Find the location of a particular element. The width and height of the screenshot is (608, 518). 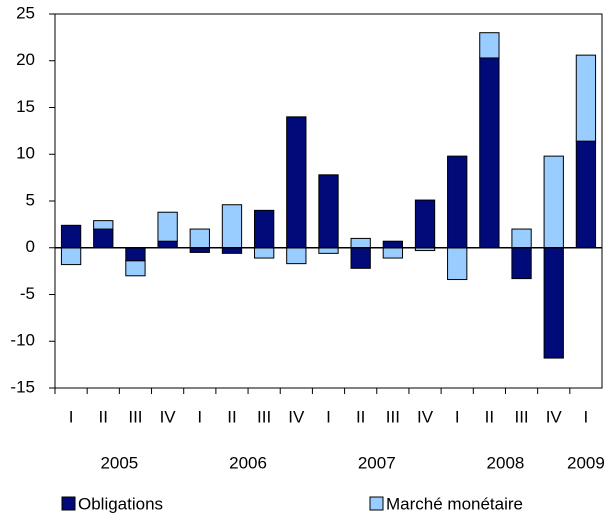

year-label: 2008 is located at coordinates (506, 462).